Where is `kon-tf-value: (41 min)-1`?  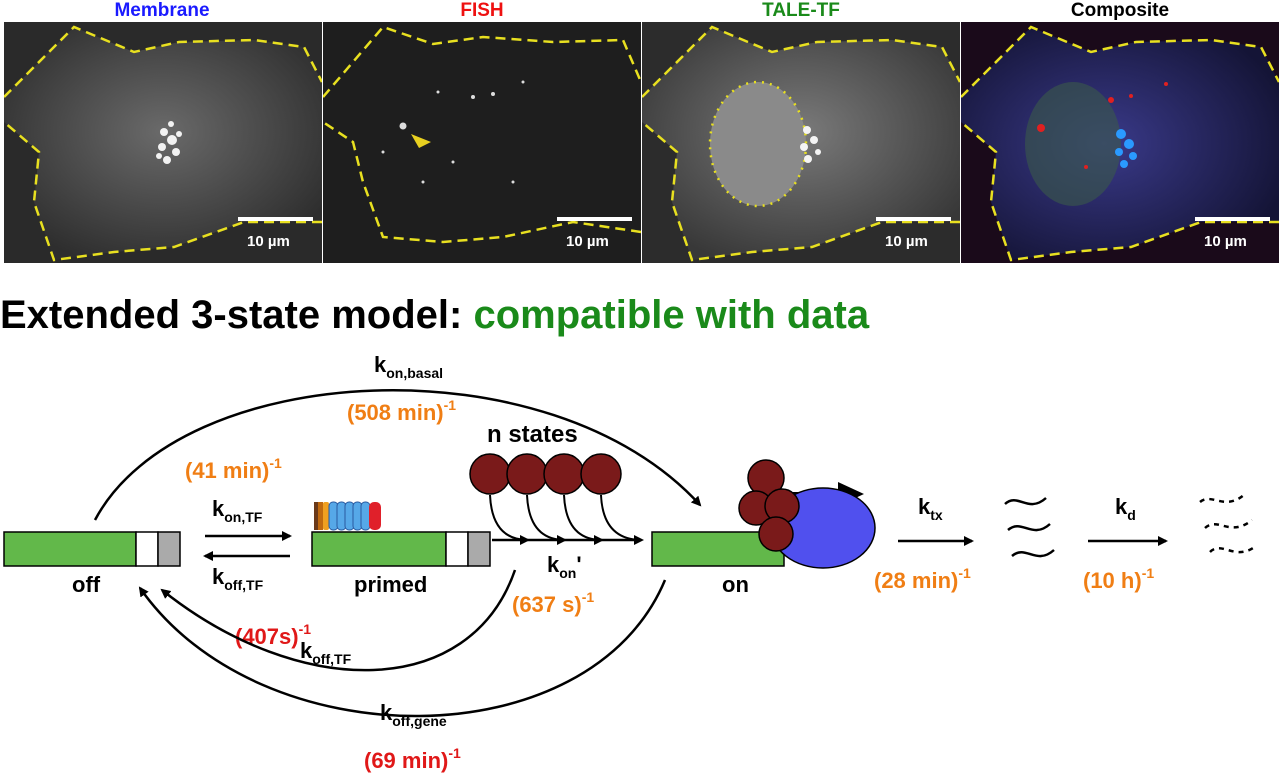 kon-tf-value: (41 min)-1 is located at coordinates (233, 469).